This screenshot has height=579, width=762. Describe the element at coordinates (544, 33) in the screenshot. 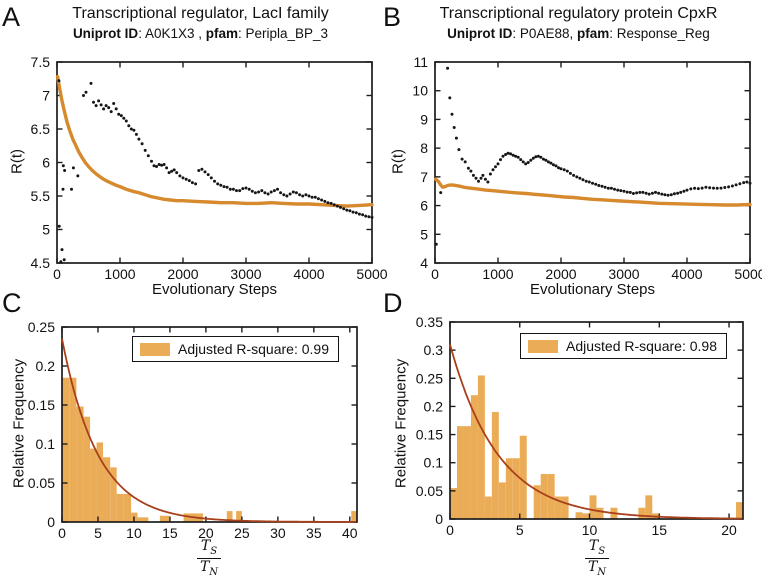

I see `uniprot-id-value: : P0AE88,` at that location.